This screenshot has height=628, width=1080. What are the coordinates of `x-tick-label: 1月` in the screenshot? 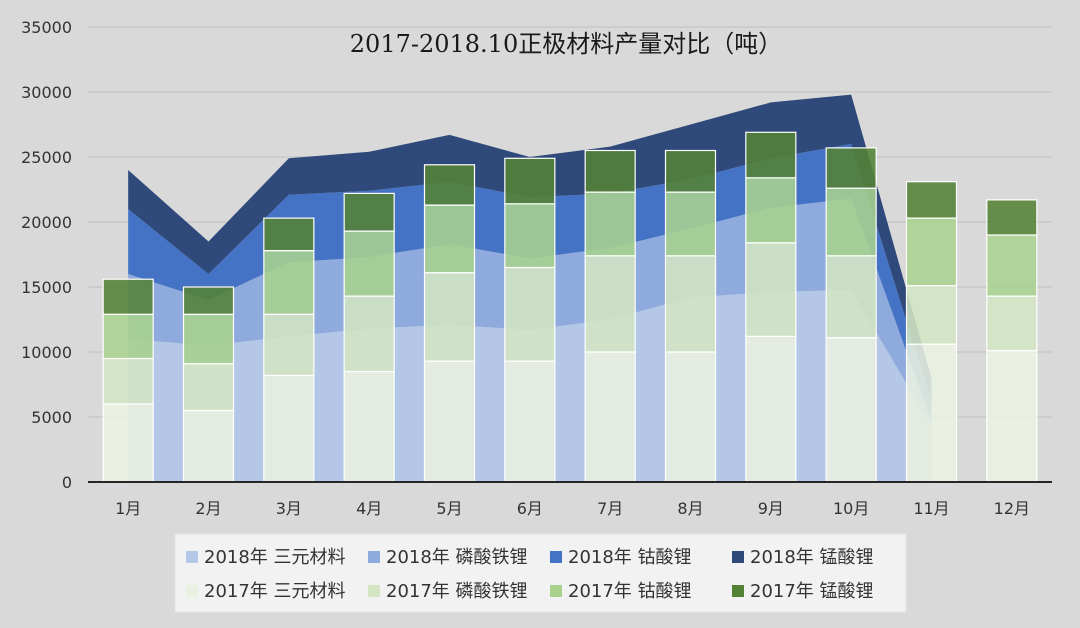 It's located at (128, 508).